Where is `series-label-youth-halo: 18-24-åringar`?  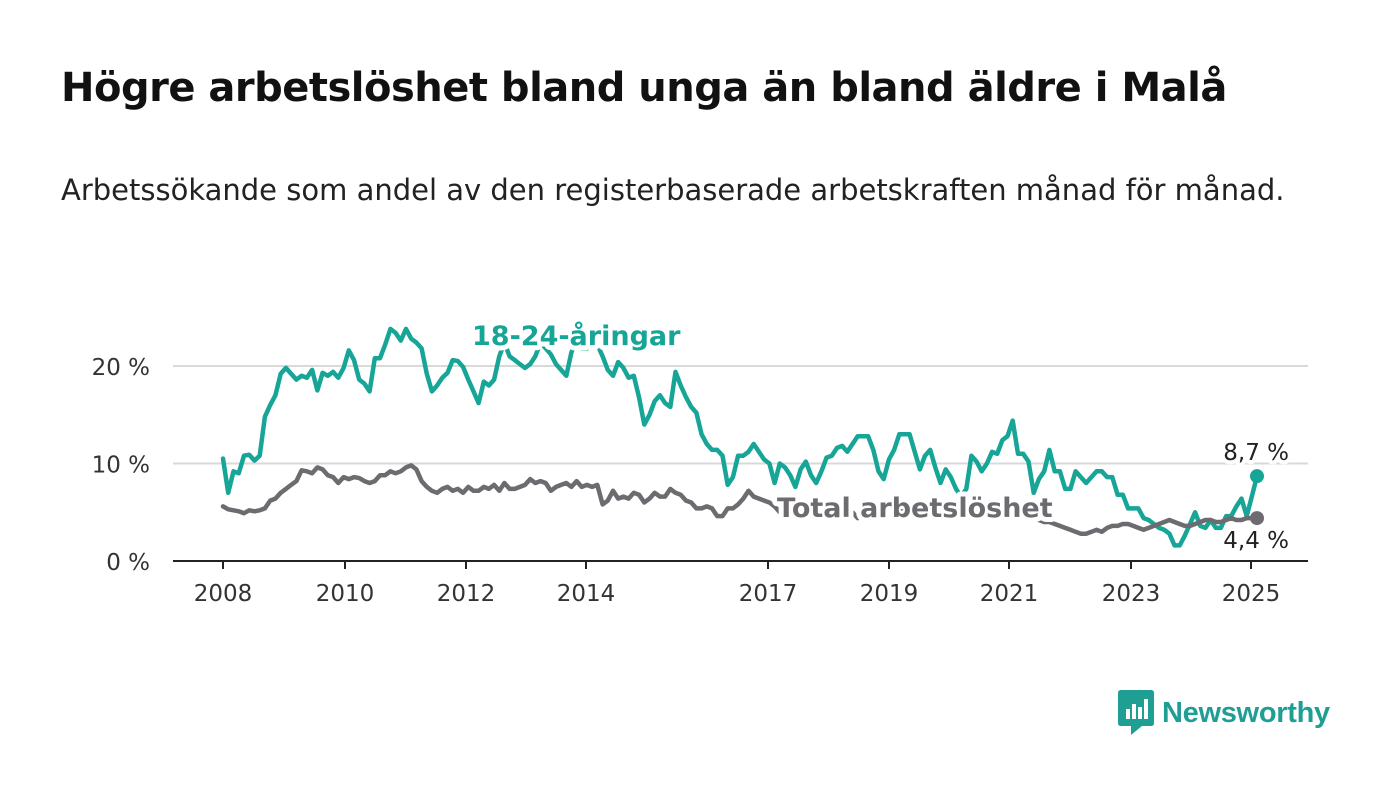
series-label-youth-halo: 18-24-åringar is located at coordinates (576, 336).